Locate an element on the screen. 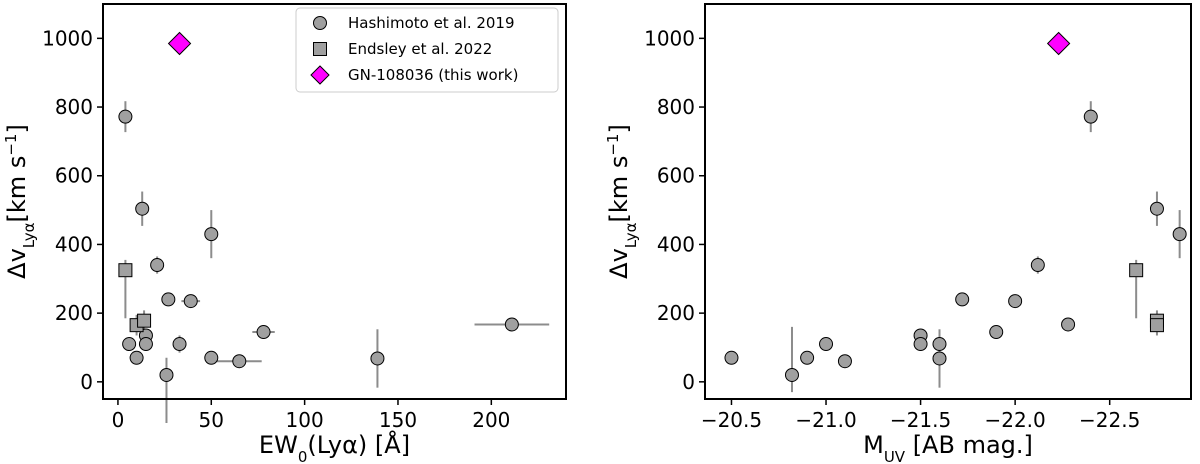  legend-diamond-marker is located at coordinates (320, 75).